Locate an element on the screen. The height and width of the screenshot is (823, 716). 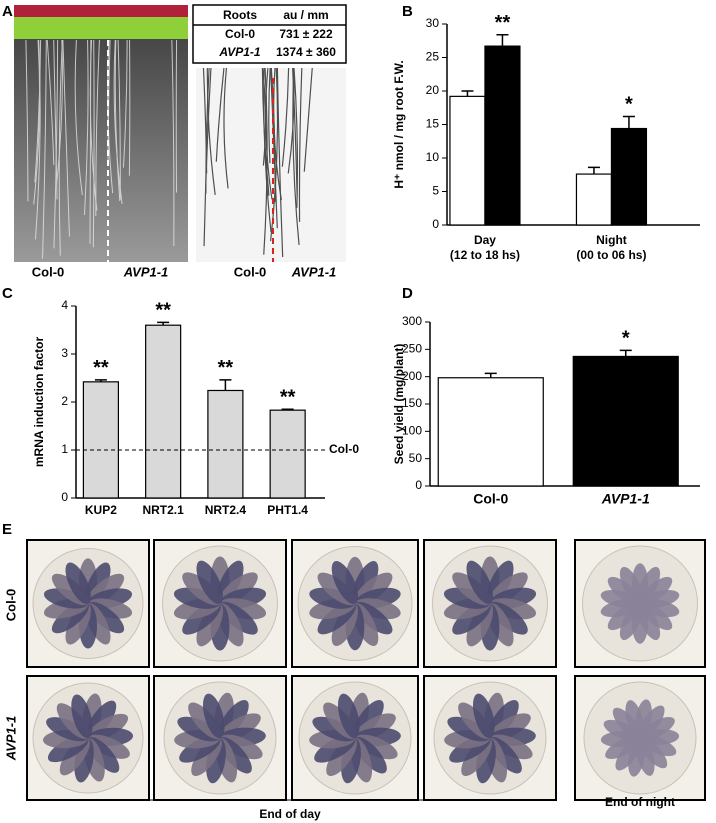
x-tick-label: KUP2 is located at coordinates (101, 510).